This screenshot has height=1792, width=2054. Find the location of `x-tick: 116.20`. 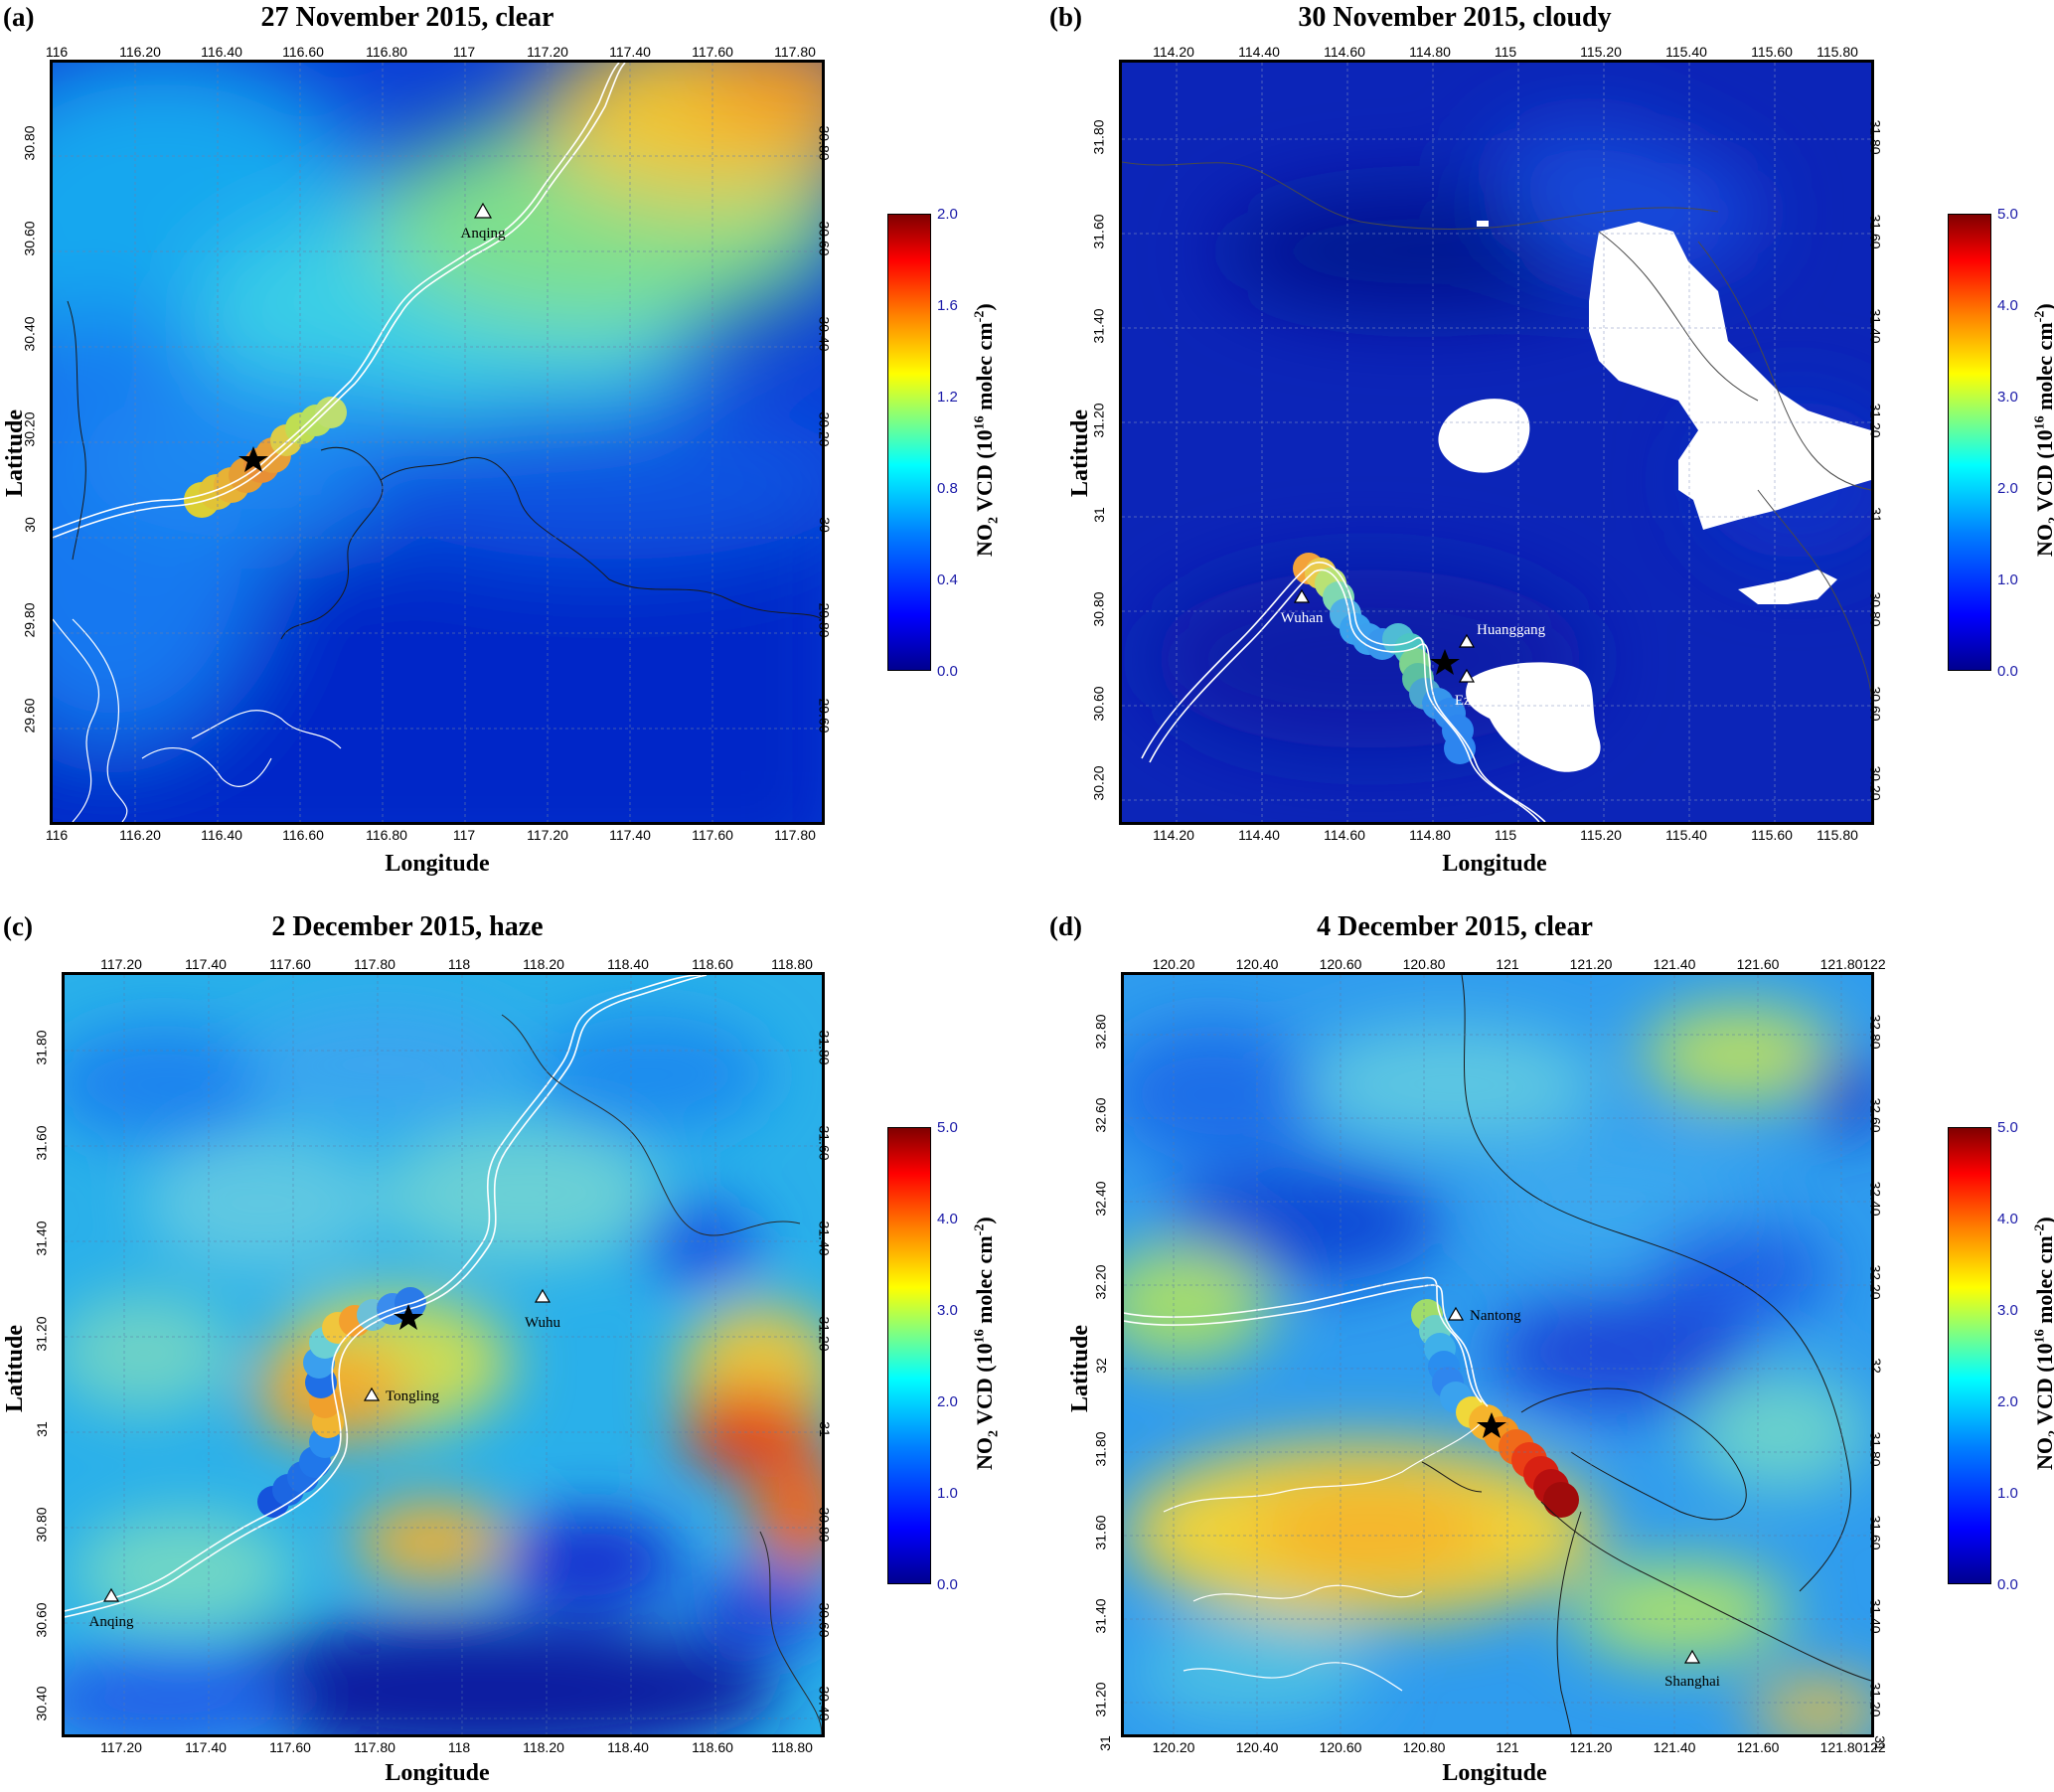

x-tick: 116.20 is located at coordinates (140, 835).